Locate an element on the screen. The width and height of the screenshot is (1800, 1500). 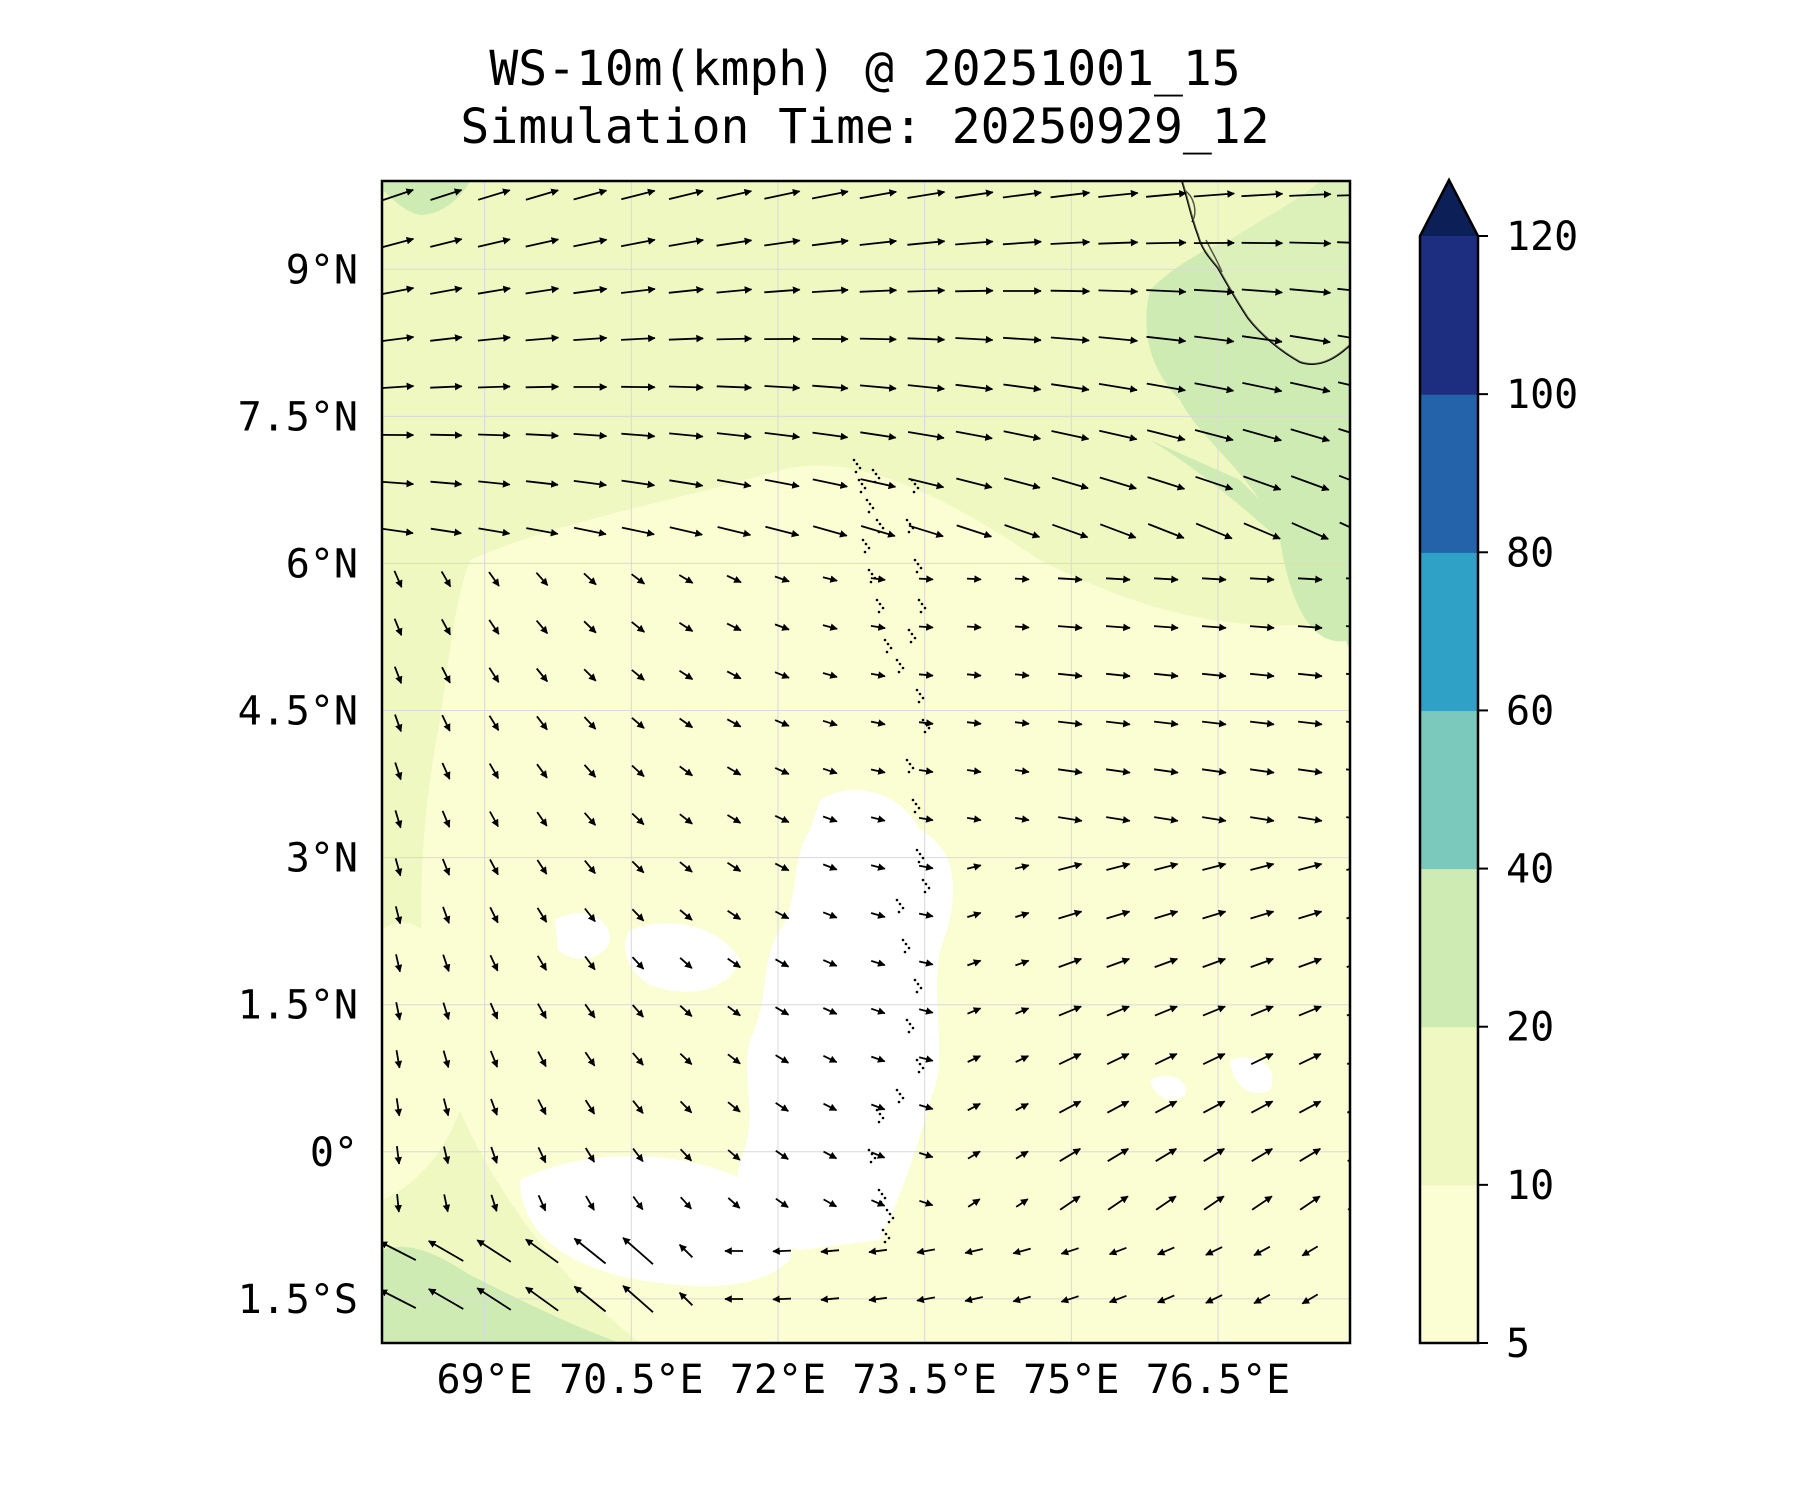
colorbar-tick-label: 120 is located at coordinates (1542, 237).